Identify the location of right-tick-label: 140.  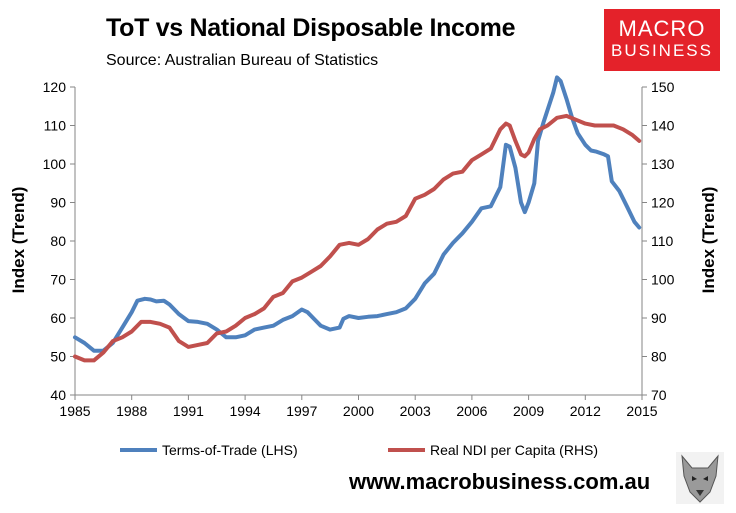
(663, 126).